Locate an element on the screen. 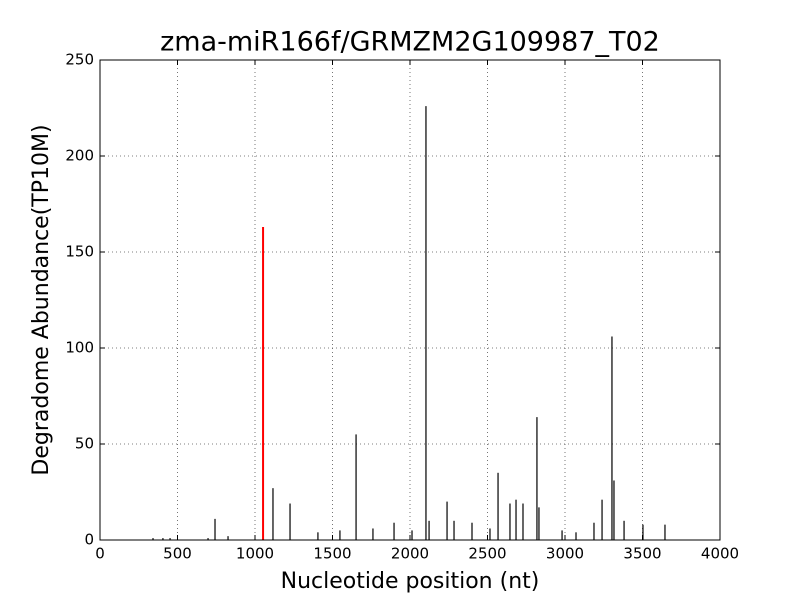  chart-title: zma-miR166f/GRMZM2G109987_T02 is located at coordinates (410, 42).